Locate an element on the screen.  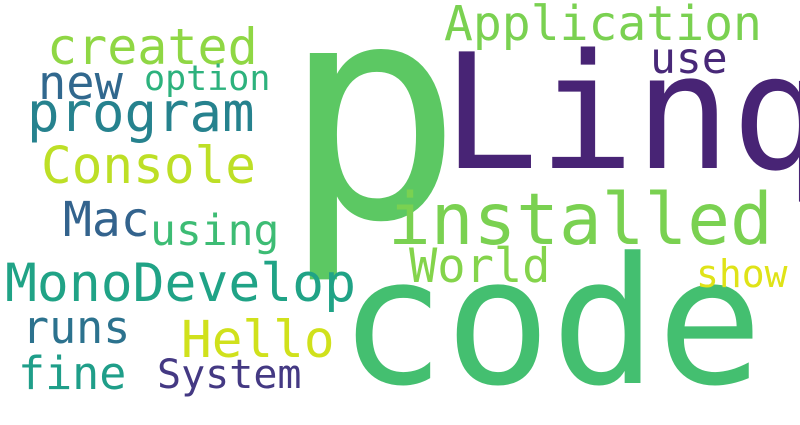
word-use: use is located at coordinates (689, 59).